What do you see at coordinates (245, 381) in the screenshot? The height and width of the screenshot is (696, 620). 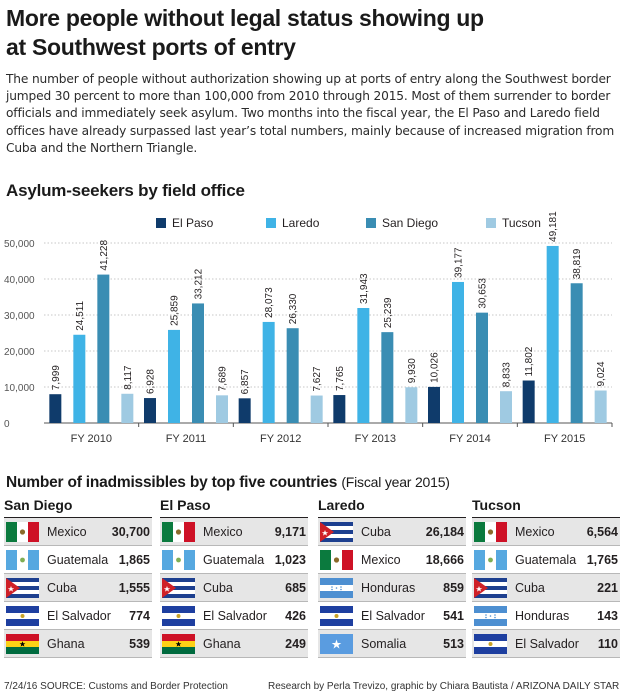 I see `bar-value-label: 6,857` at bounding box center [245, 381].